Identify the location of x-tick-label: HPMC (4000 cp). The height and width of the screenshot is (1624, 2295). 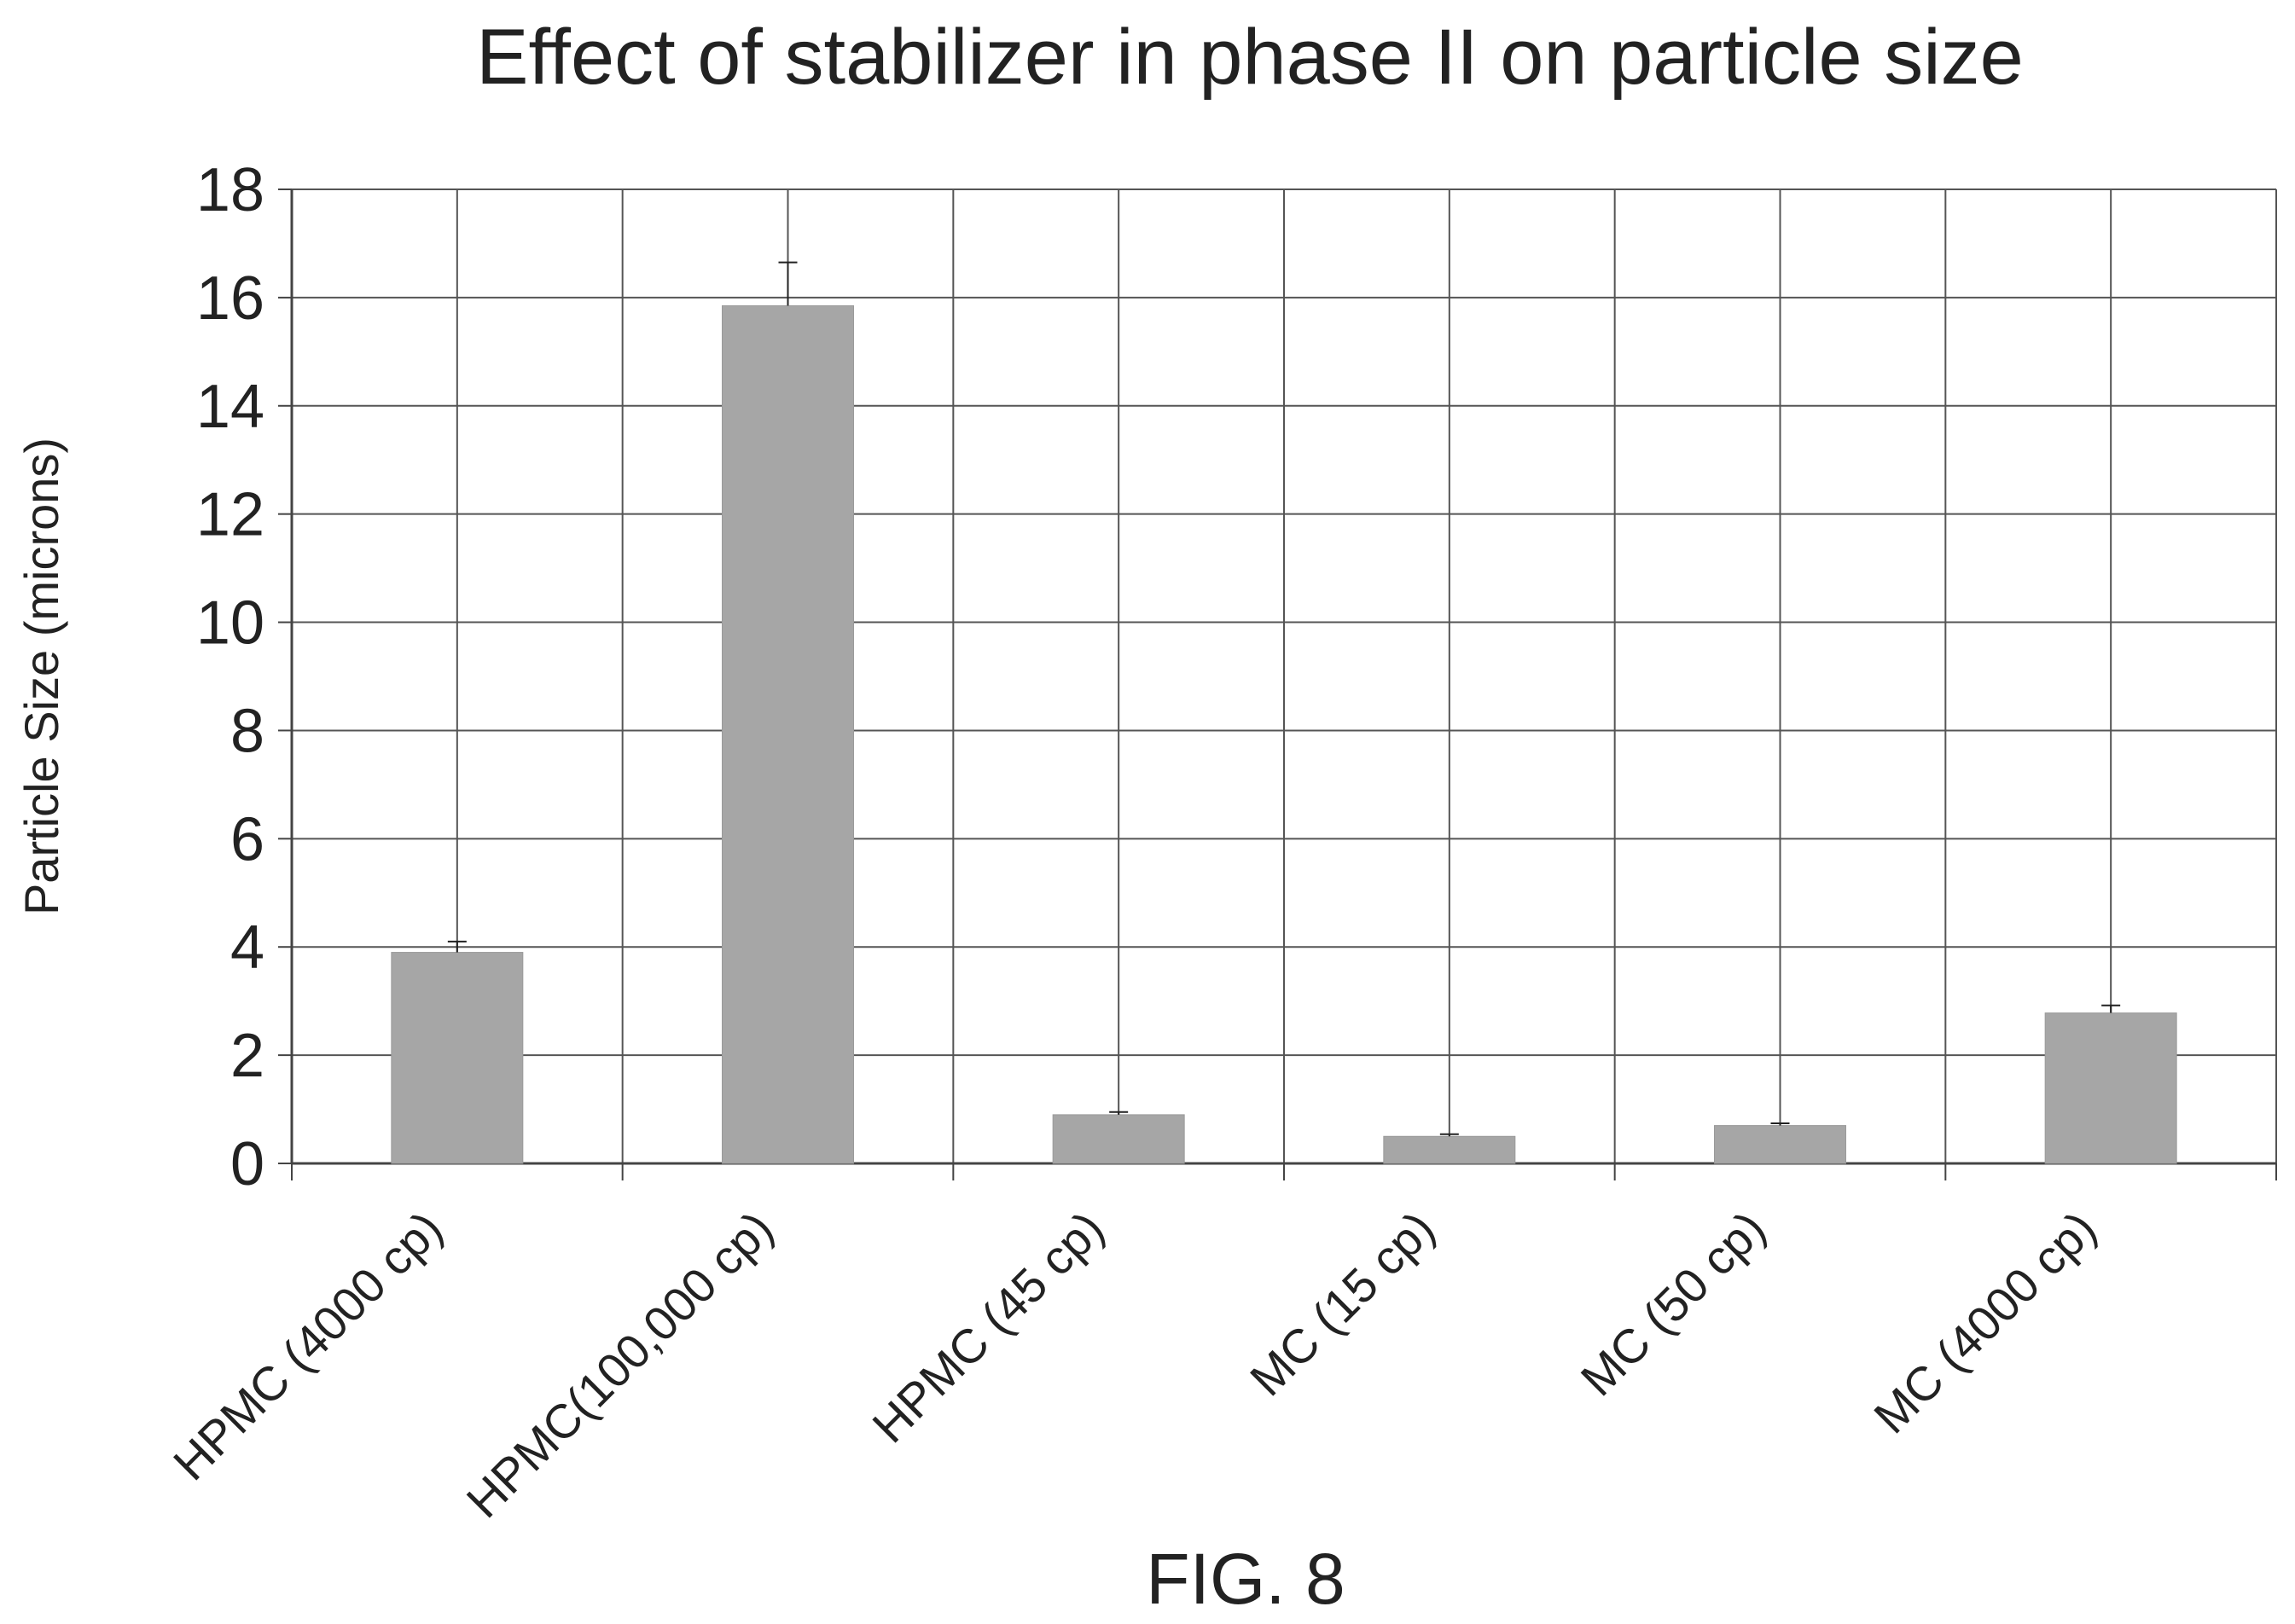
(307, 1345).